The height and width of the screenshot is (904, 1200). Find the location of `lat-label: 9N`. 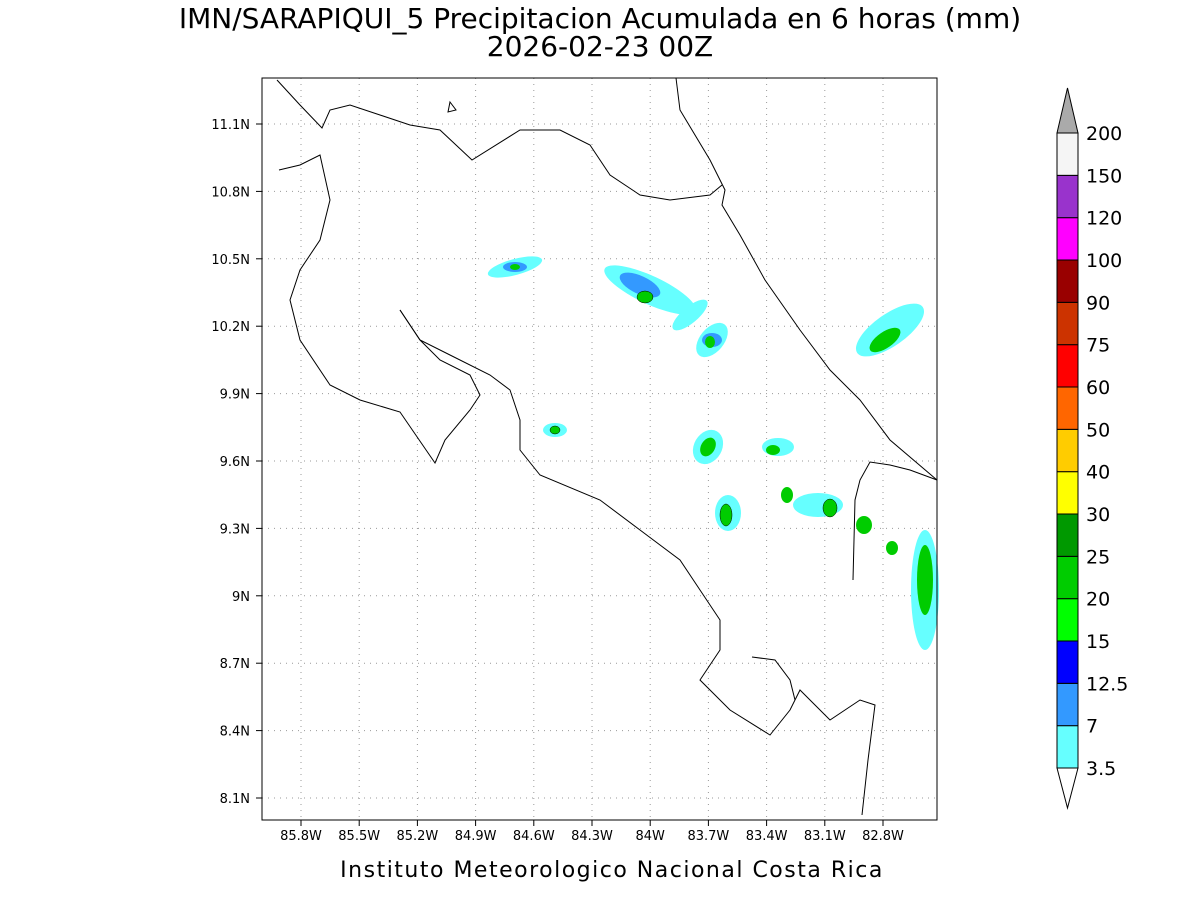

lat-label: 9N is located at coordinates (241, 597).